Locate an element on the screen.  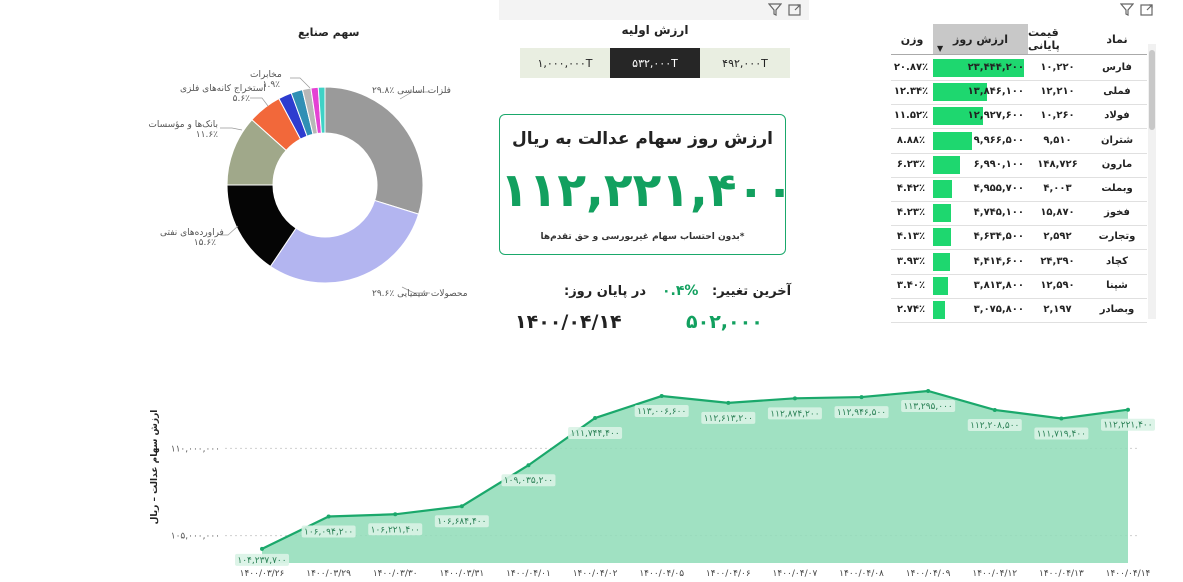
row-symbol: شپنا is located at coordinates (1117, 285).